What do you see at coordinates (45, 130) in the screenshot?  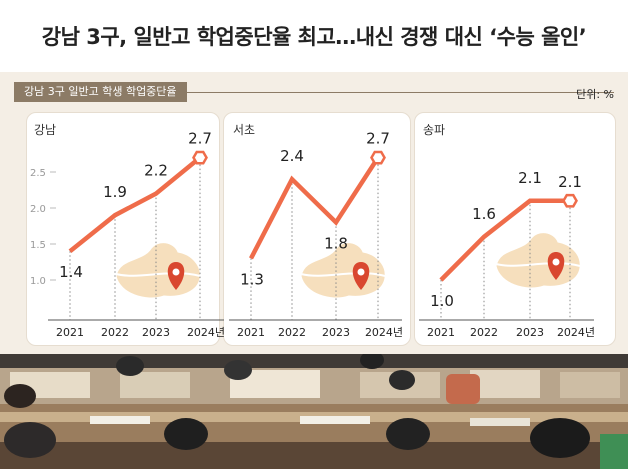 I see `district-name: 강남` at bounding box center [45, 130].